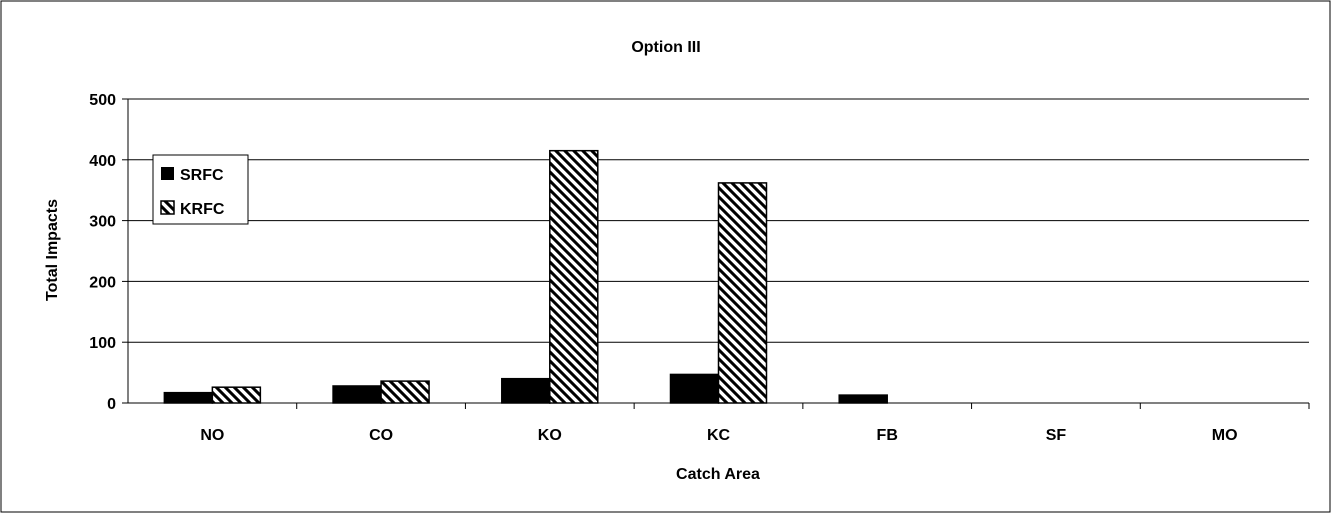  What do you see at coordinates (719, 435) in the screenshot?
I see `x-tick-label: KC` at bounding box center [719, 435].